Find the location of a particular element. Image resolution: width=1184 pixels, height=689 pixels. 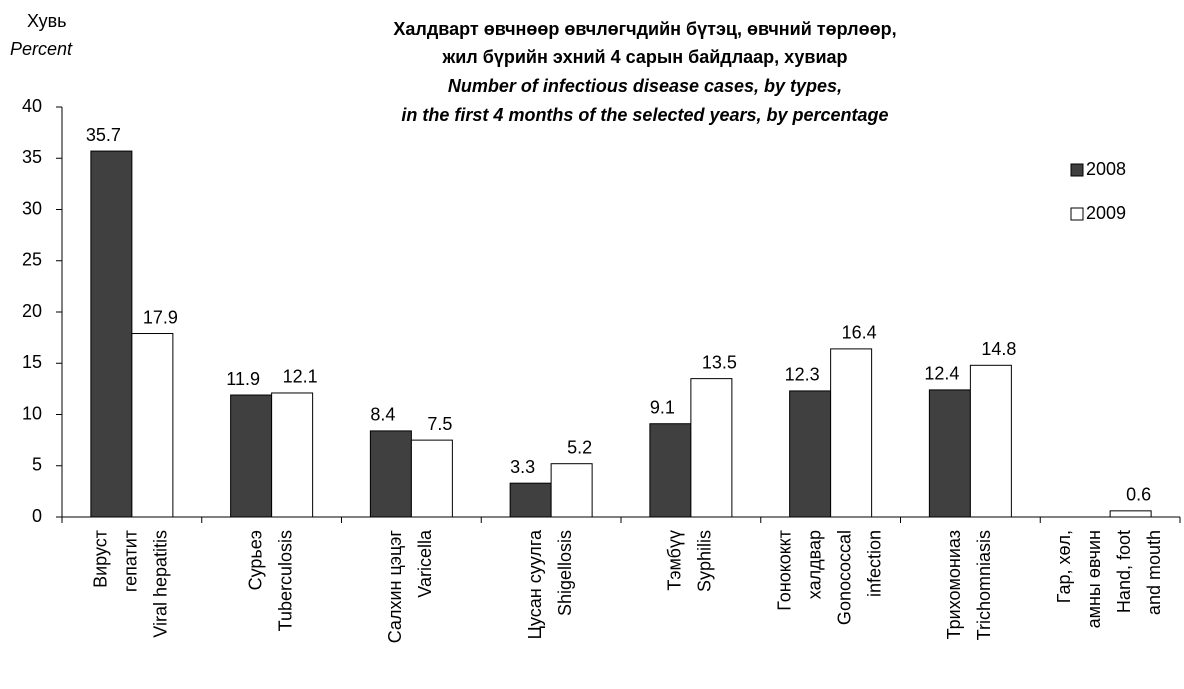

y-tick-label: 15 is located at coordinates (32, 362).